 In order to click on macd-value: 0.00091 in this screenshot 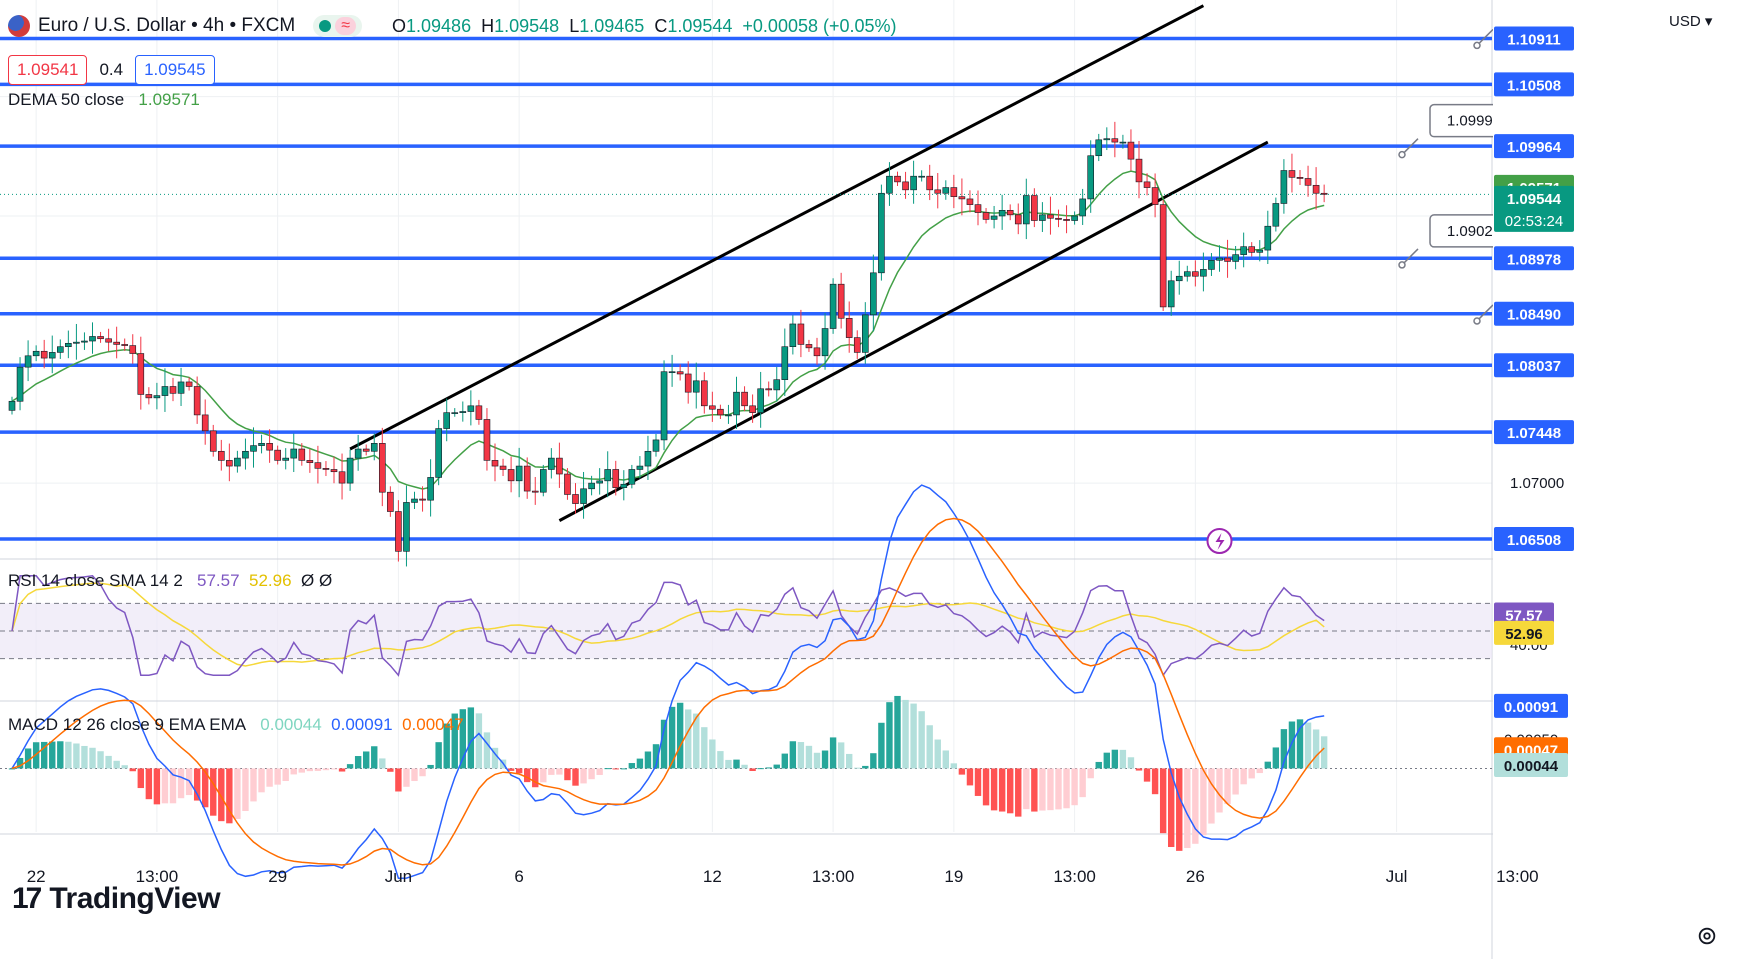, I will do `click(362, 724)`.